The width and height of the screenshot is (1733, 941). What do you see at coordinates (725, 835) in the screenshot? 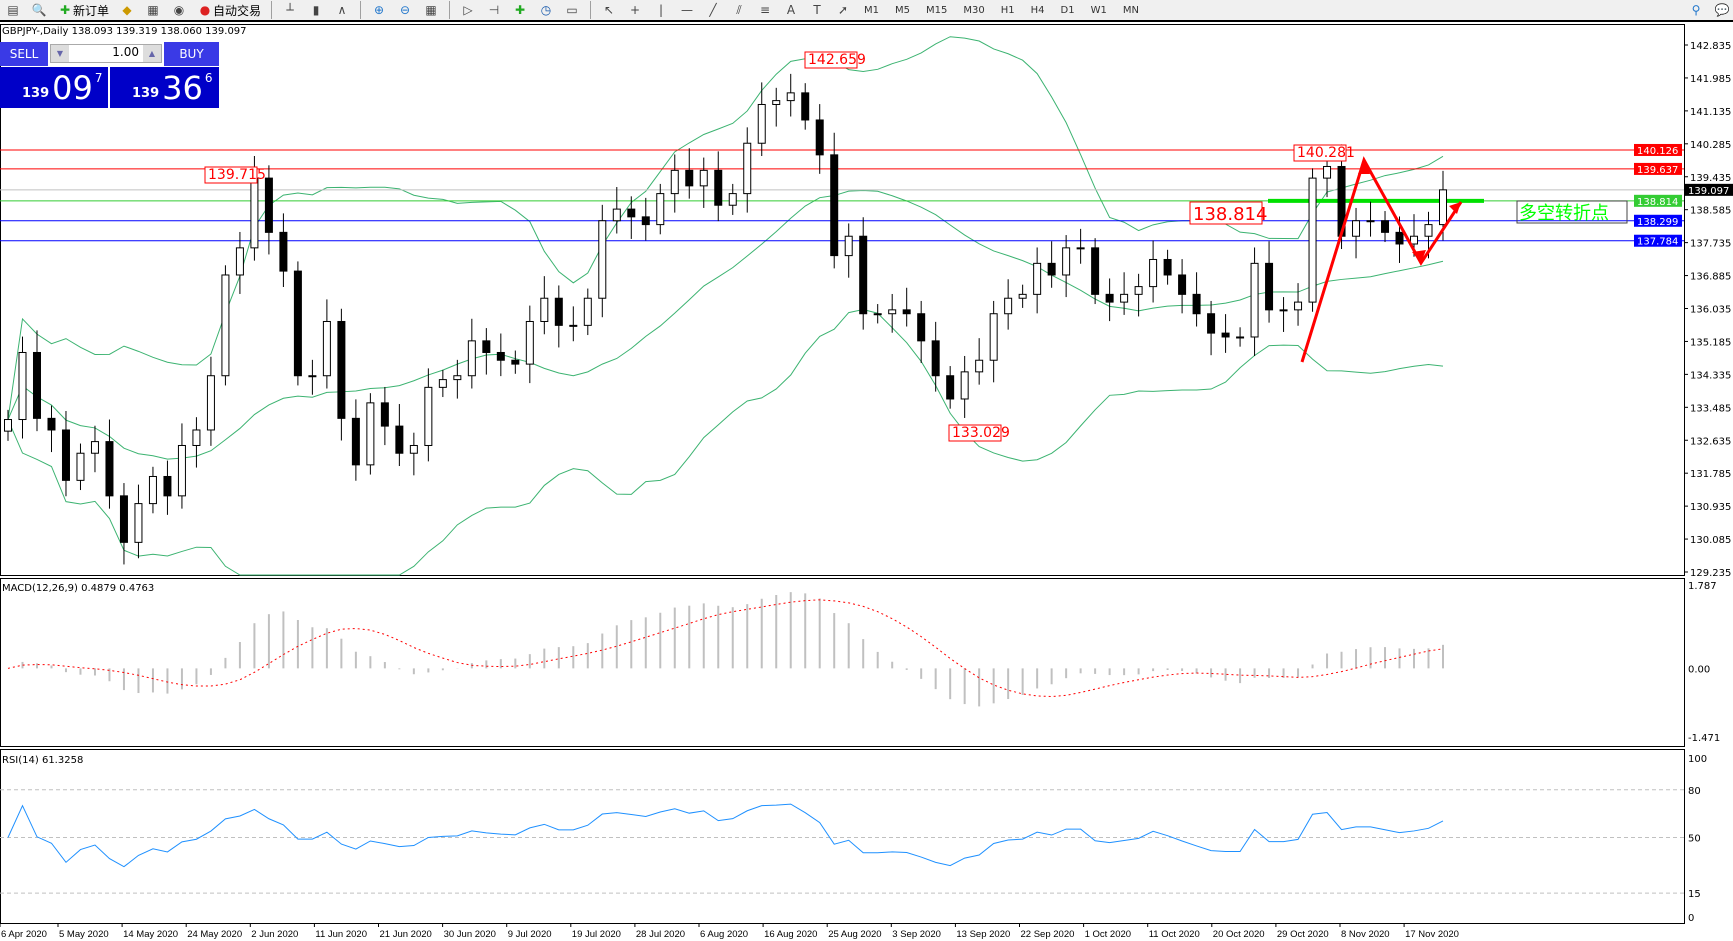
I see `rsi-line` at bounding box center [725, 835].